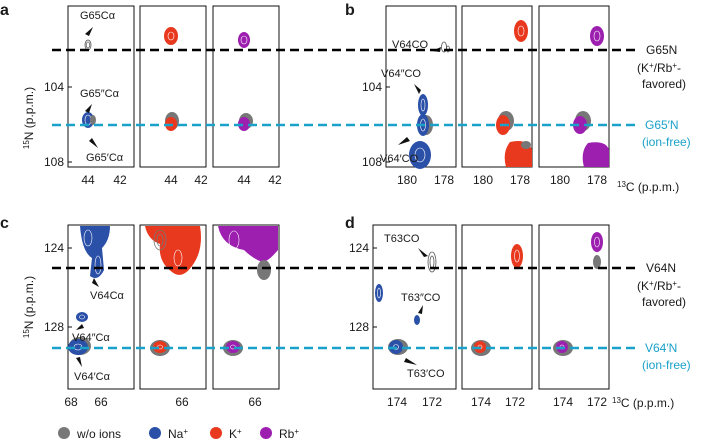 The image size is (724, 443). Describe the element at coordinates (426, 374) in the screenshot. I see `annotation-t63-prime-co: T63′CO` at that location.